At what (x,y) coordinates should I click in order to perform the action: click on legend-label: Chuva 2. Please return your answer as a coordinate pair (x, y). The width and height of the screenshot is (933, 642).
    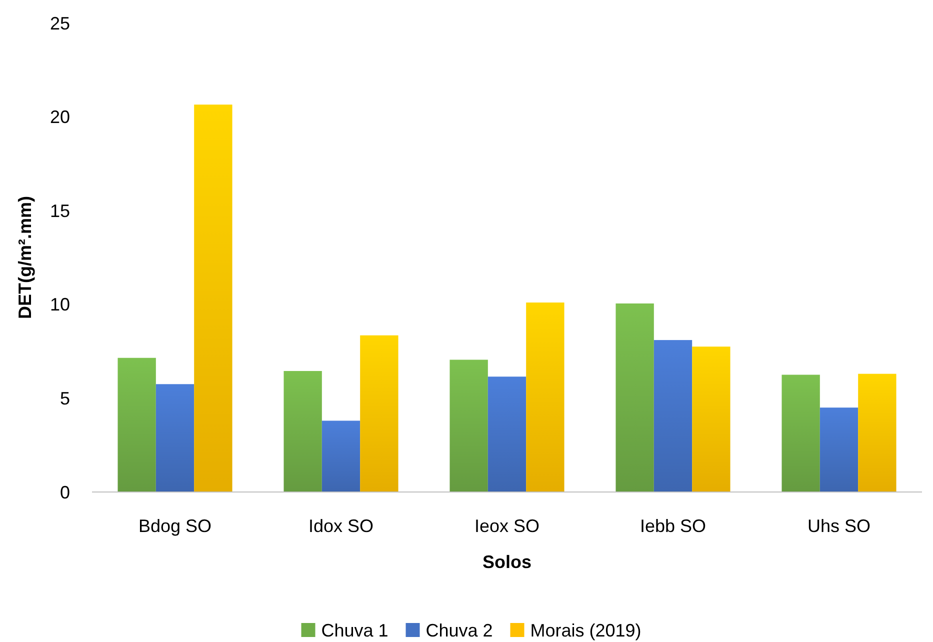
    Looking at the image, I should click on (459, 630).